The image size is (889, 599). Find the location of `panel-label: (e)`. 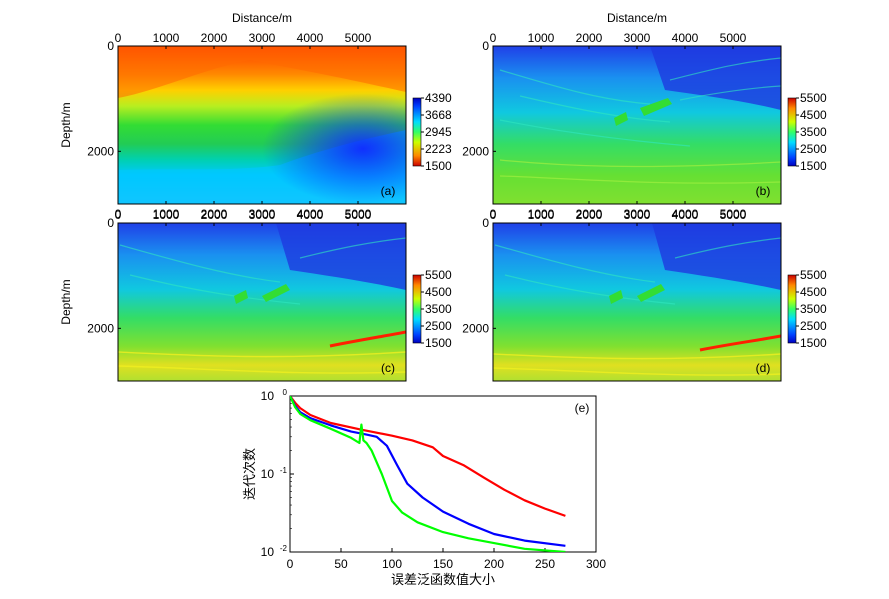

panel-label: (e) is located at coordinates (582, 408).